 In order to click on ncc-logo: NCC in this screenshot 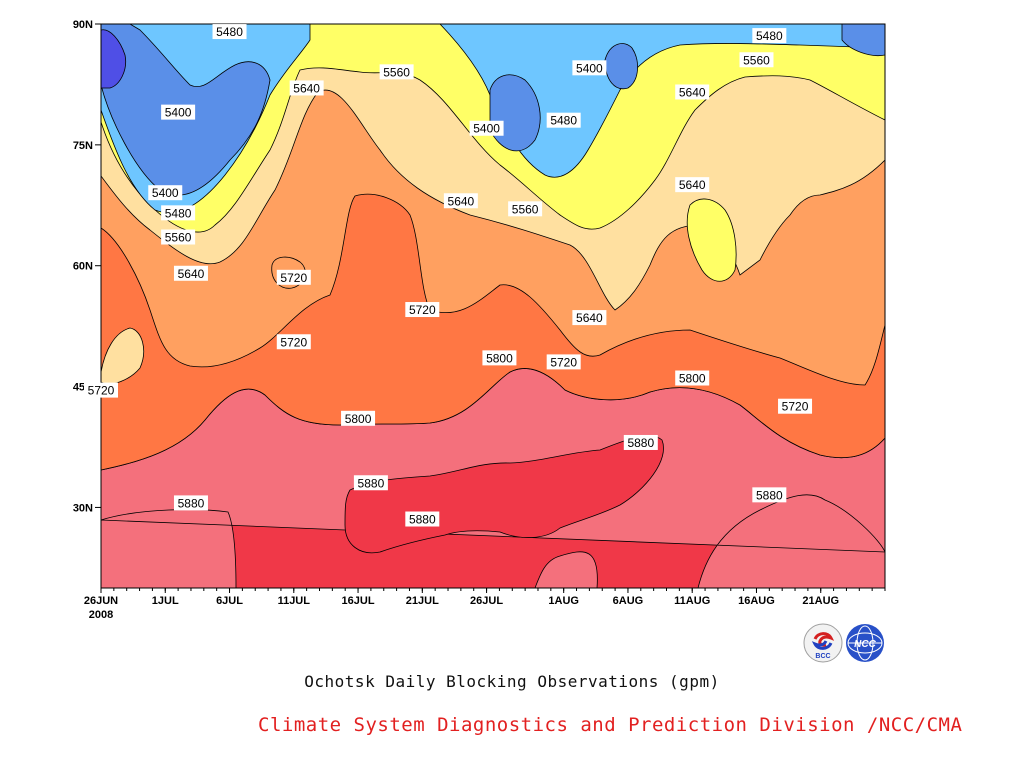, I will do `click(865, 643)`.